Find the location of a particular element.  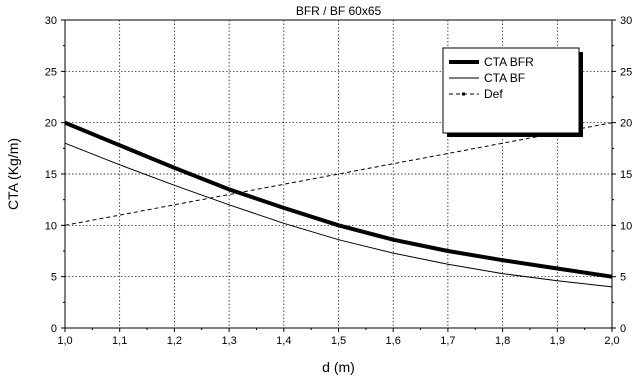

y-tick-label-left: 5 is located at coordinates (54, 278).